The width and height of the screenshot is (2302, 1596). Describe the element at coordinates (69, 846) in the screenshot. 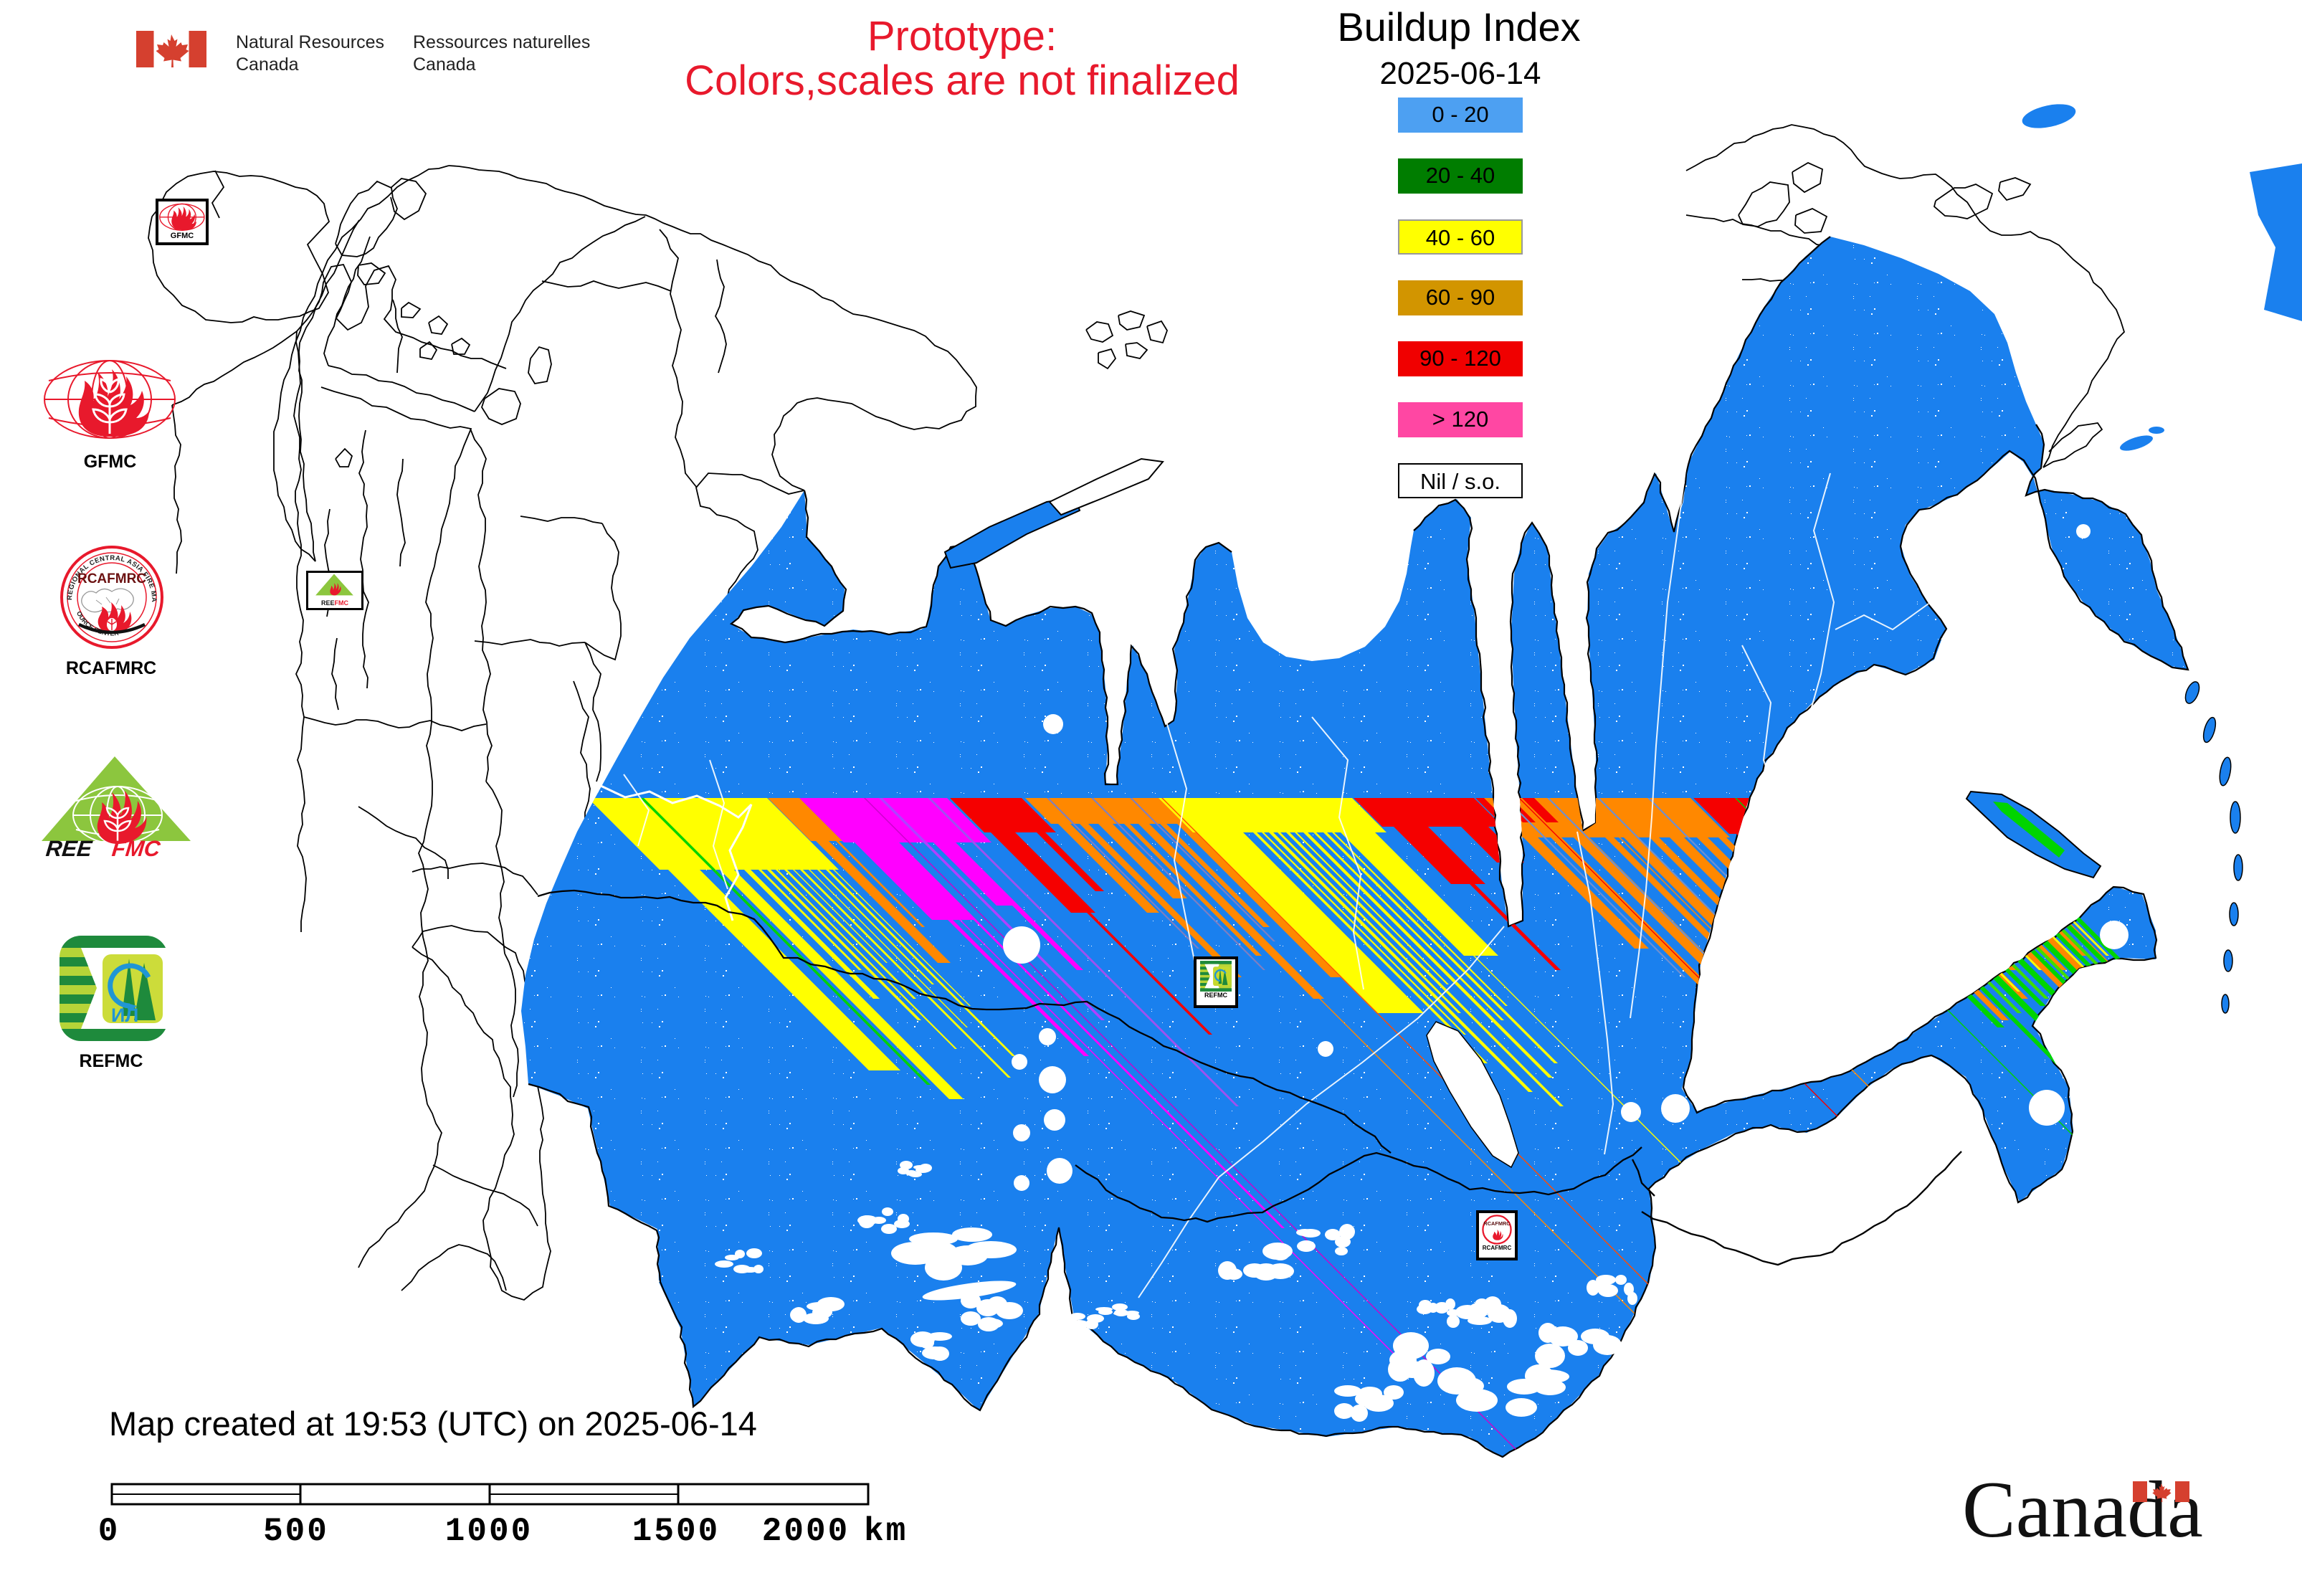

I see `svg-text: REE` at that location.